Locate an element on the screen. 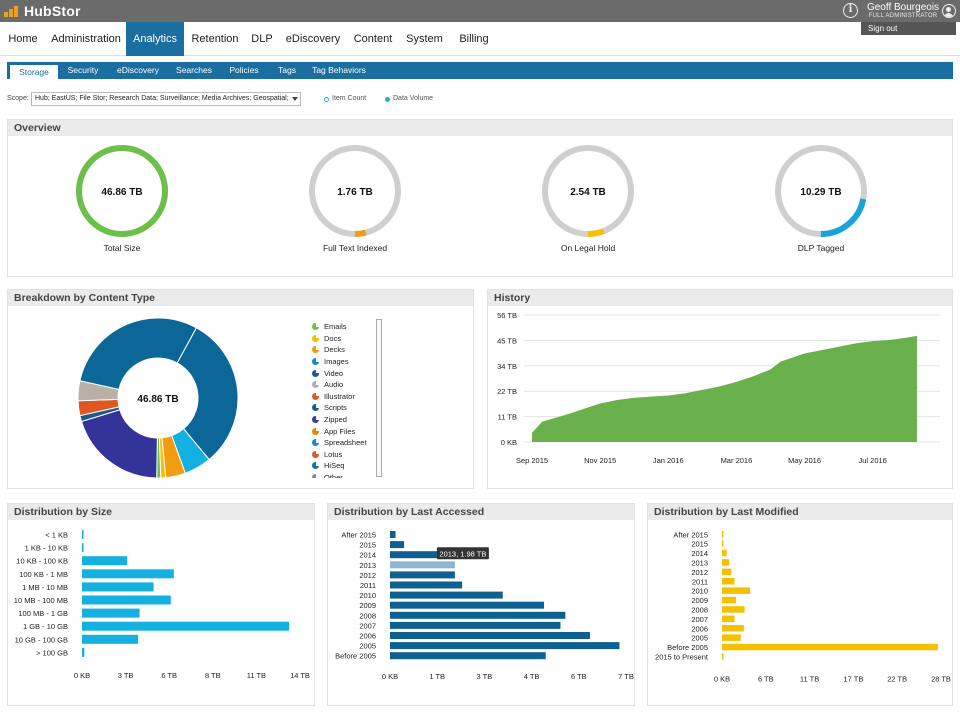 Image resolution: width=960 pixels, height=712 pixels. legend-item-count: Item Count is located at coordinates (349, 98).